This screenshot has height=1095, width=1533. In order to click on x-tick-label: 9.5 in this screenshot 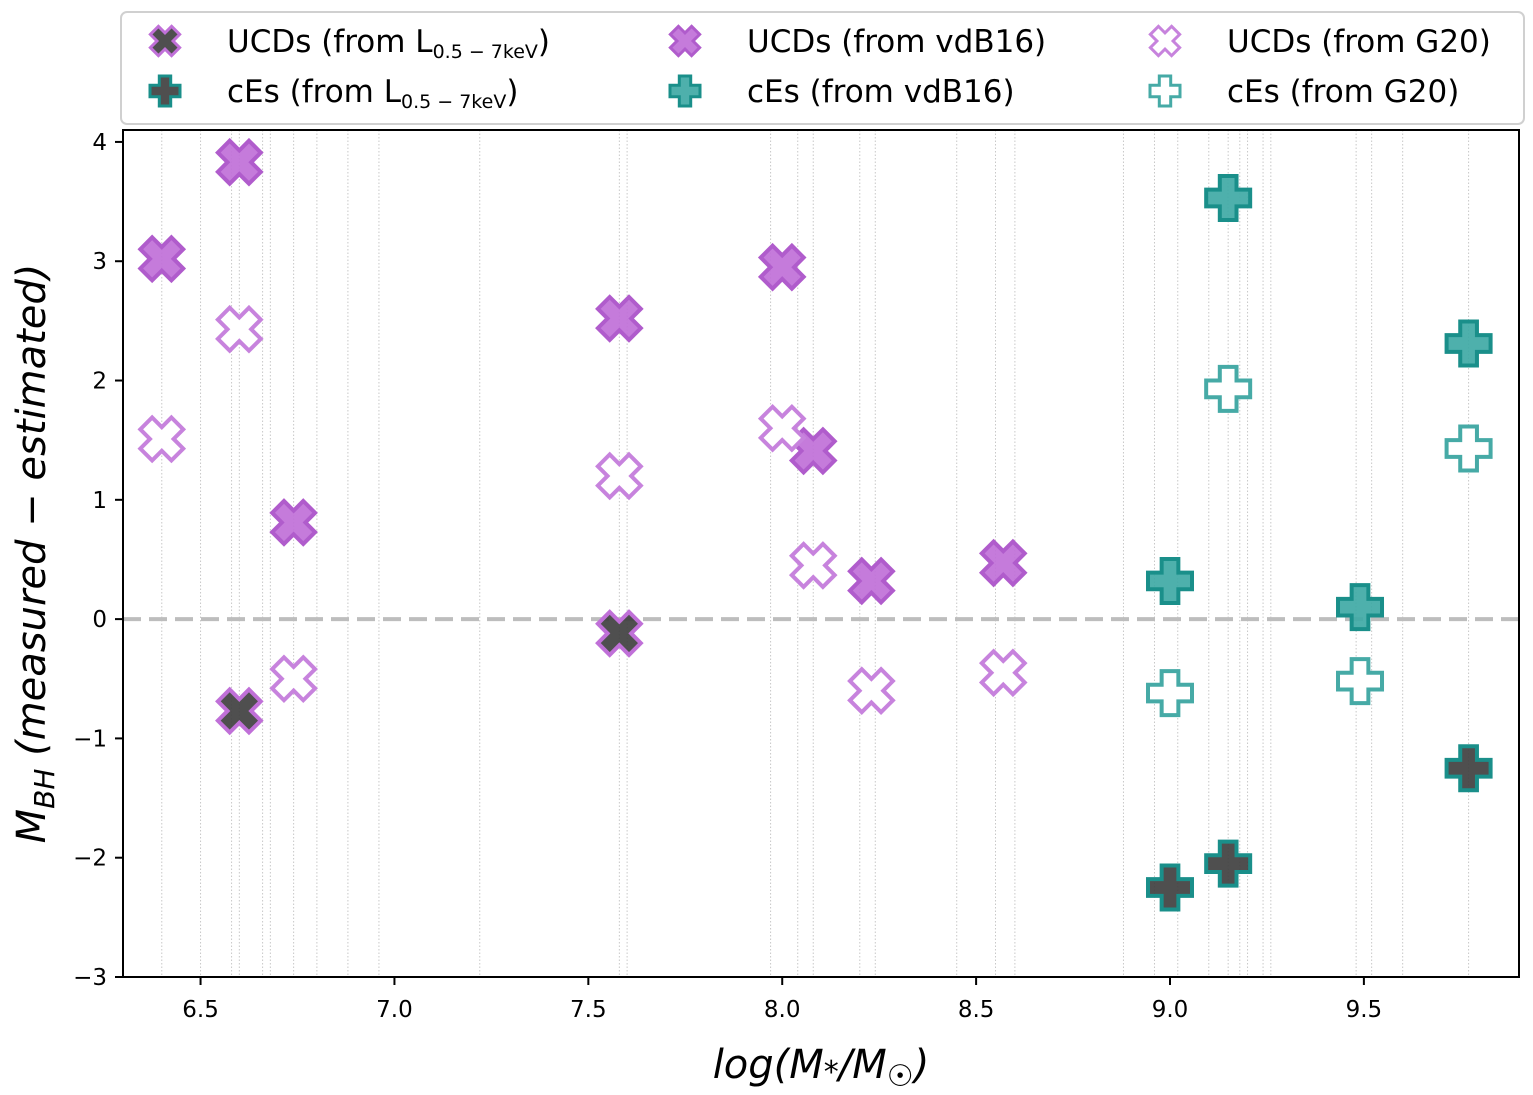, I will do `click(1364, 1010)`.